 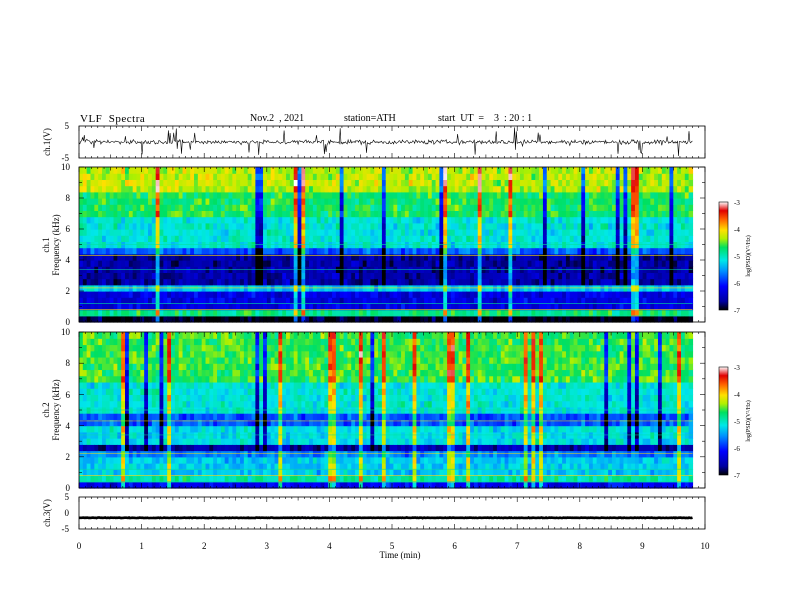 I want to click on ch1-spec-cell-1910, so click(x=372, y=257).